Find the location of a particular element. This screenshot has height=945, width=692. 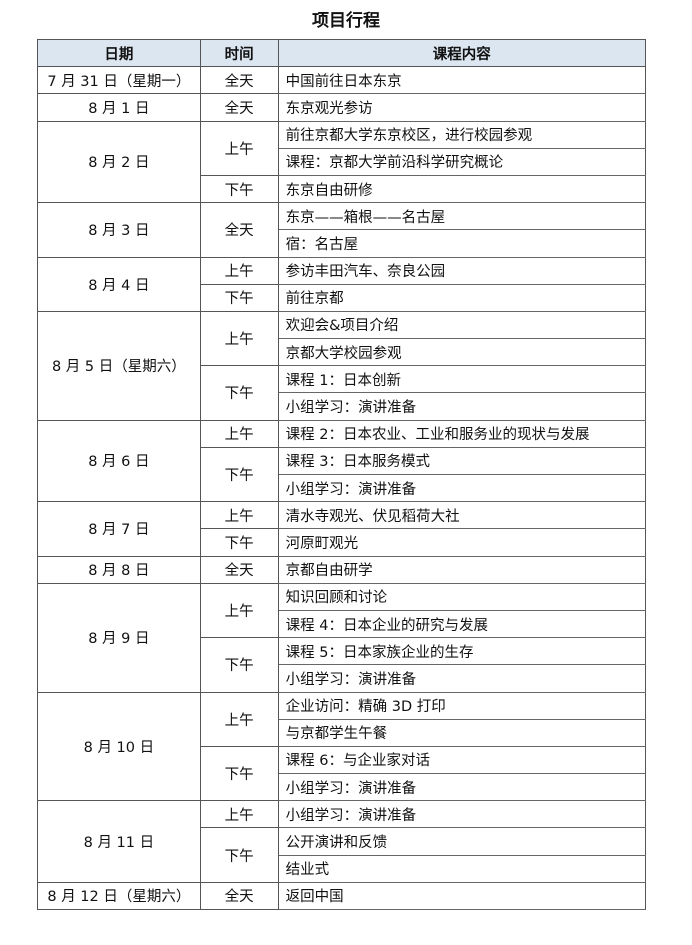

table-row: 宿：名古屋 is located at coordinates (342, 243).